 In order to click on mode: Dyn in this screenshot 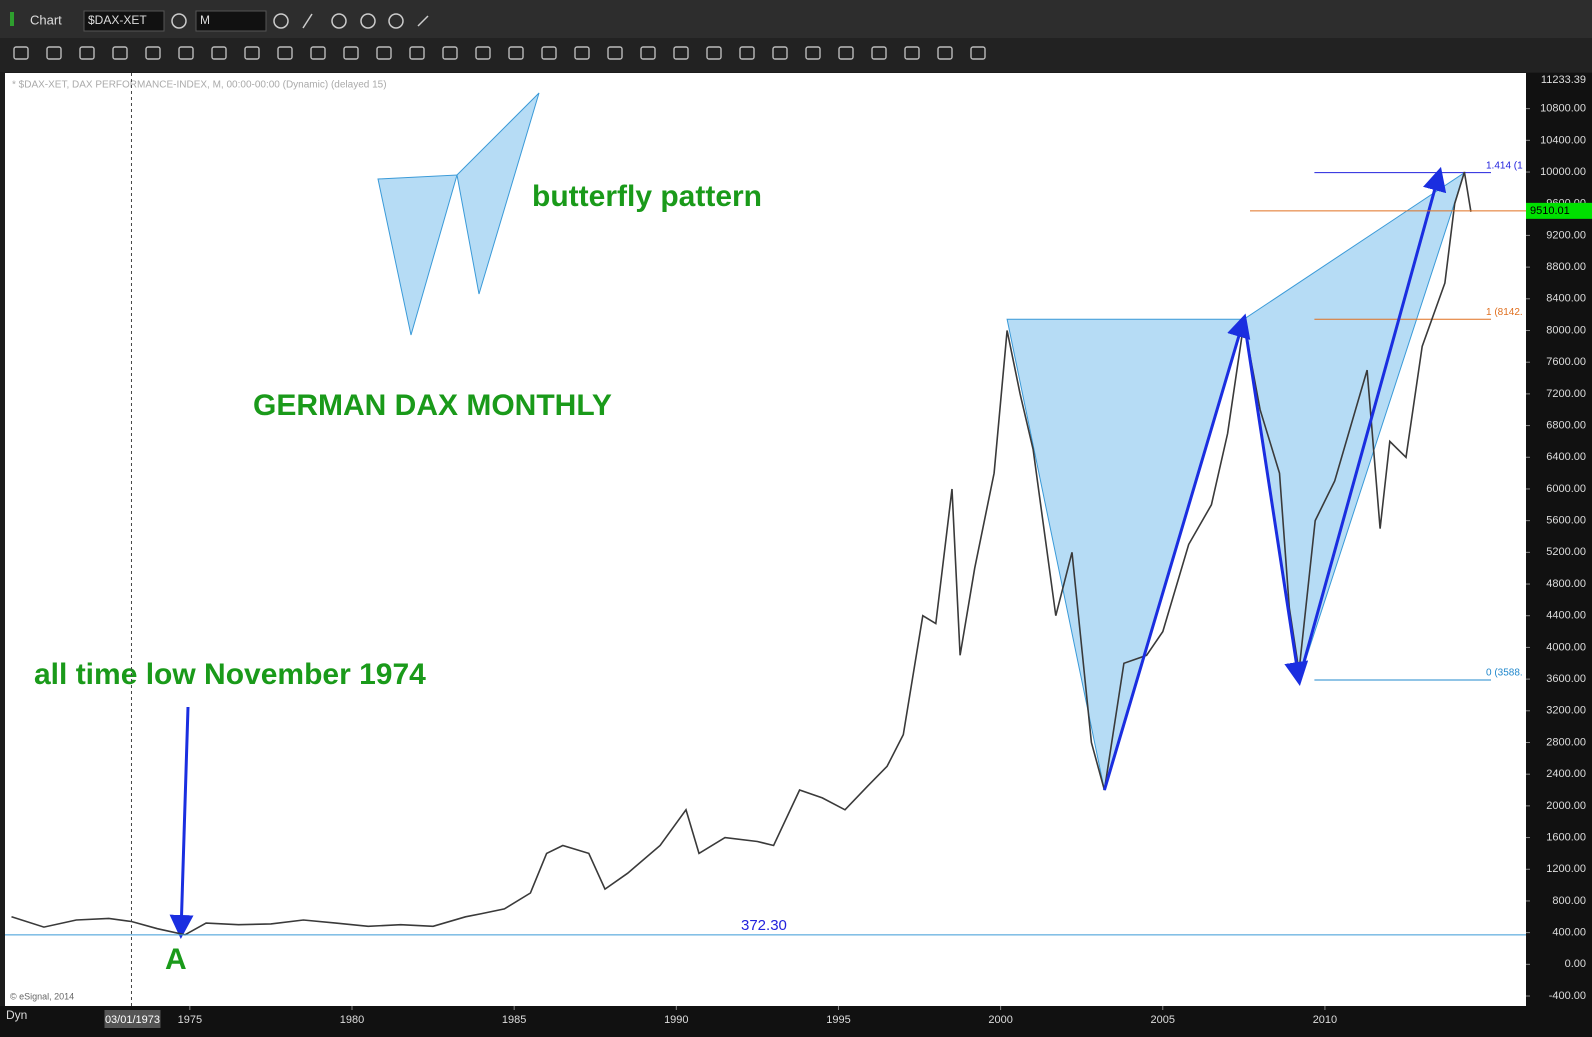, I will do `click(16, 1015)`.